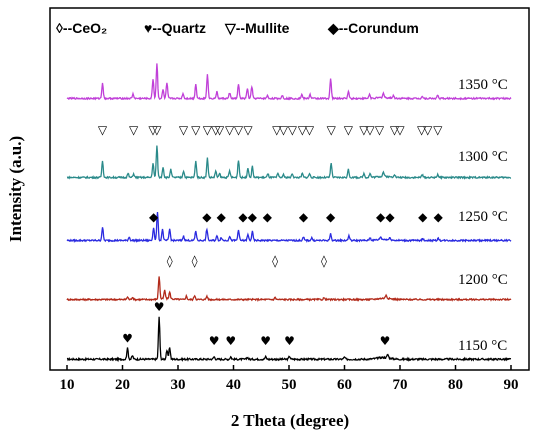 This screenshot has height=441, width=550. What do you see at coordinates (482, 346) in the screenshot?
I see `series-label: 1150 °C` at bounding box center [482, 346].